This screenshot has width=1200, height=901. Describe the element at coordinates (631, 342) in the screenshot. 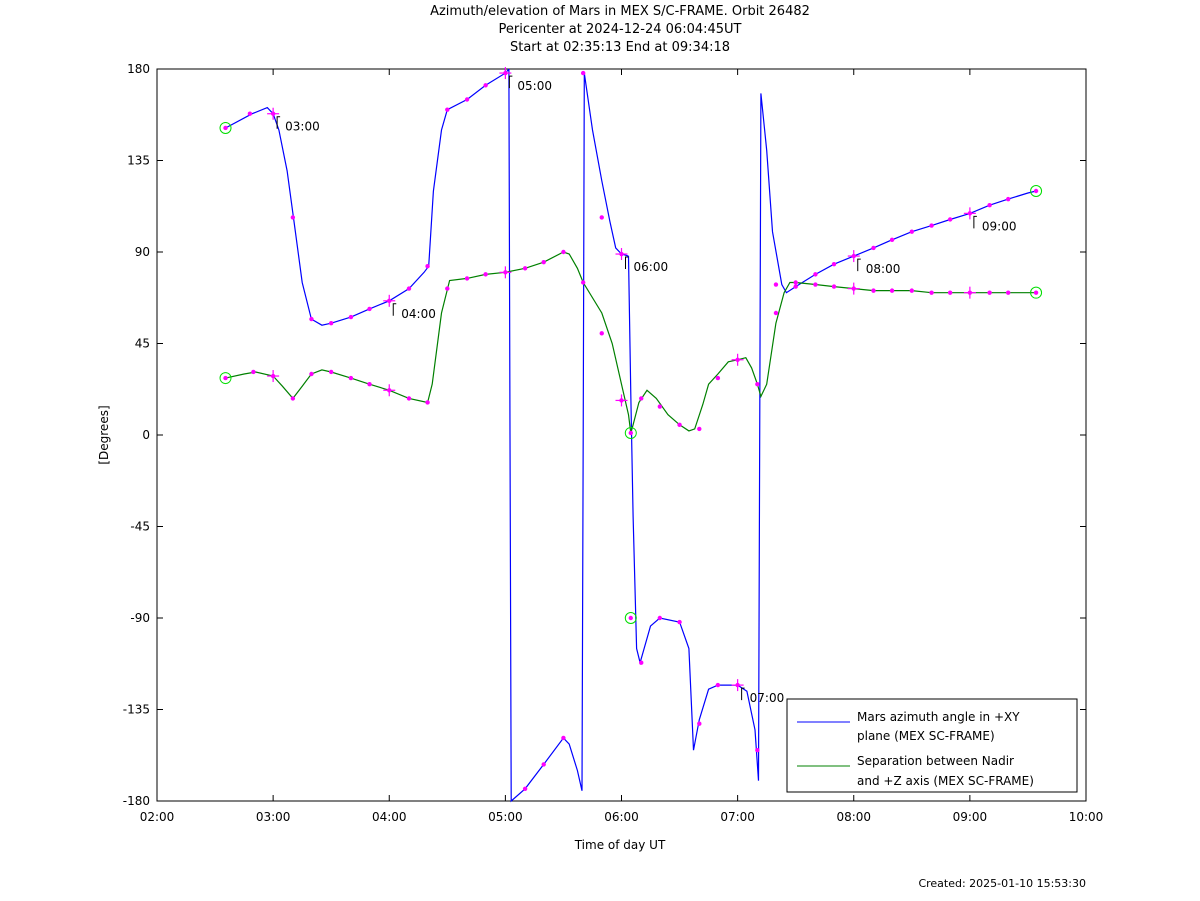

I see `series-line-separation` at that location.